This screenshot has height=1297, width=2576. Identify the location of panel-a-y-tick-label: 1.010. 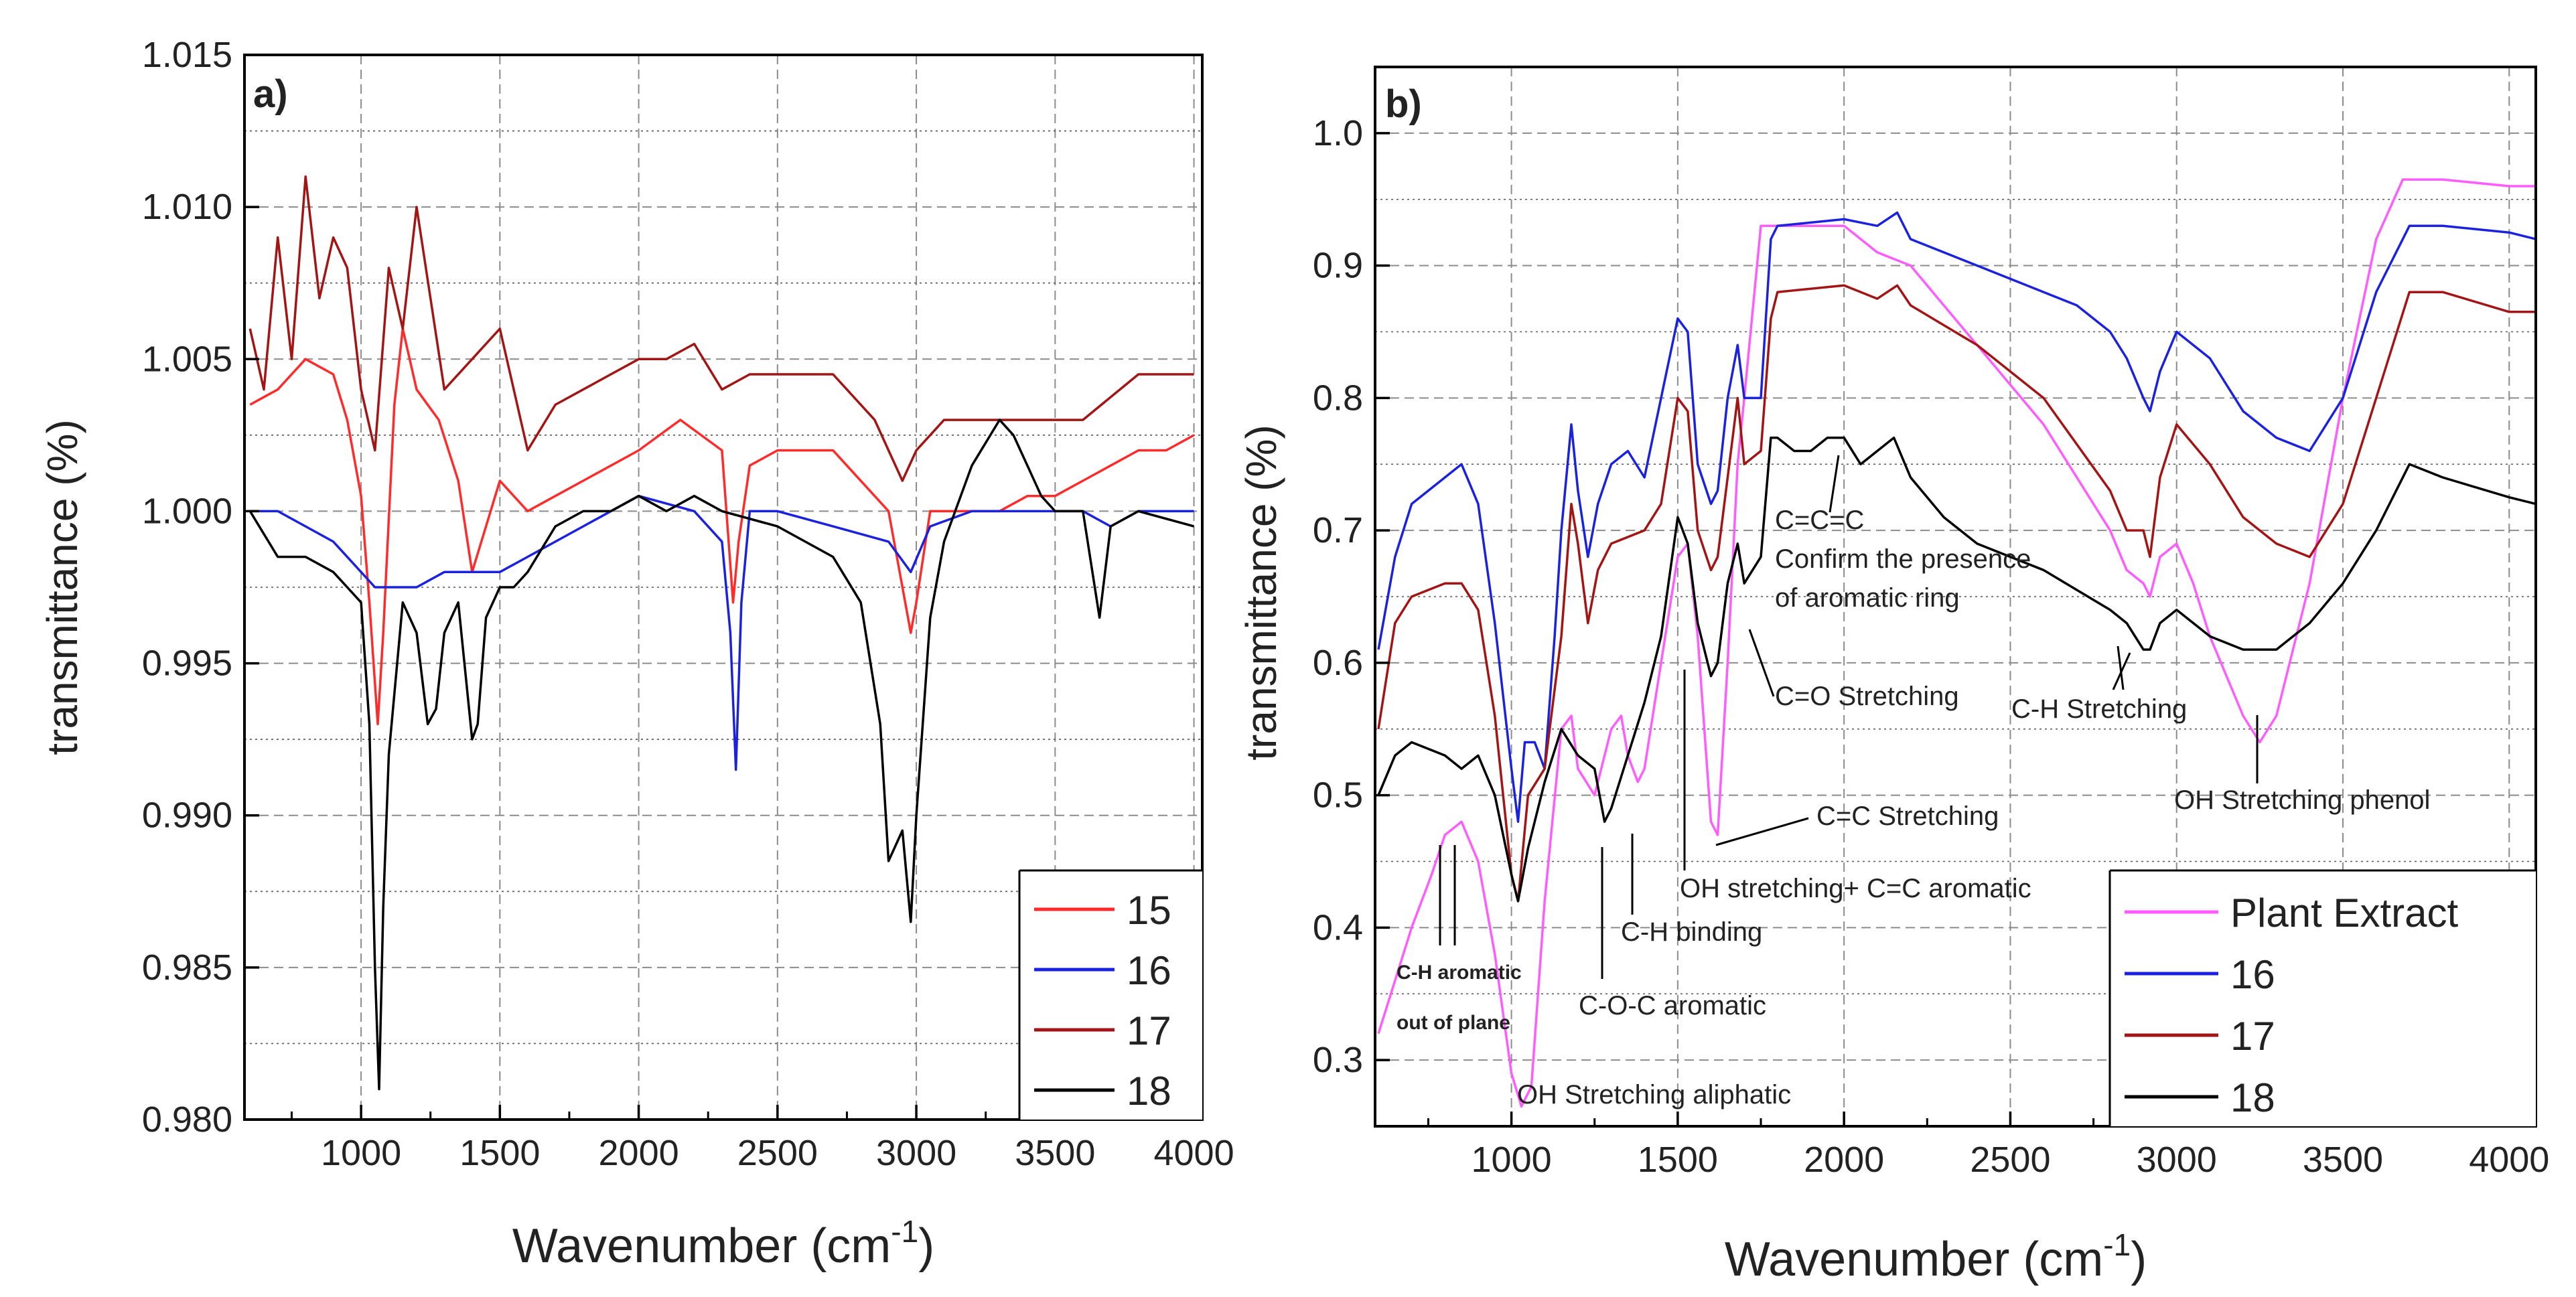
(187, 207).